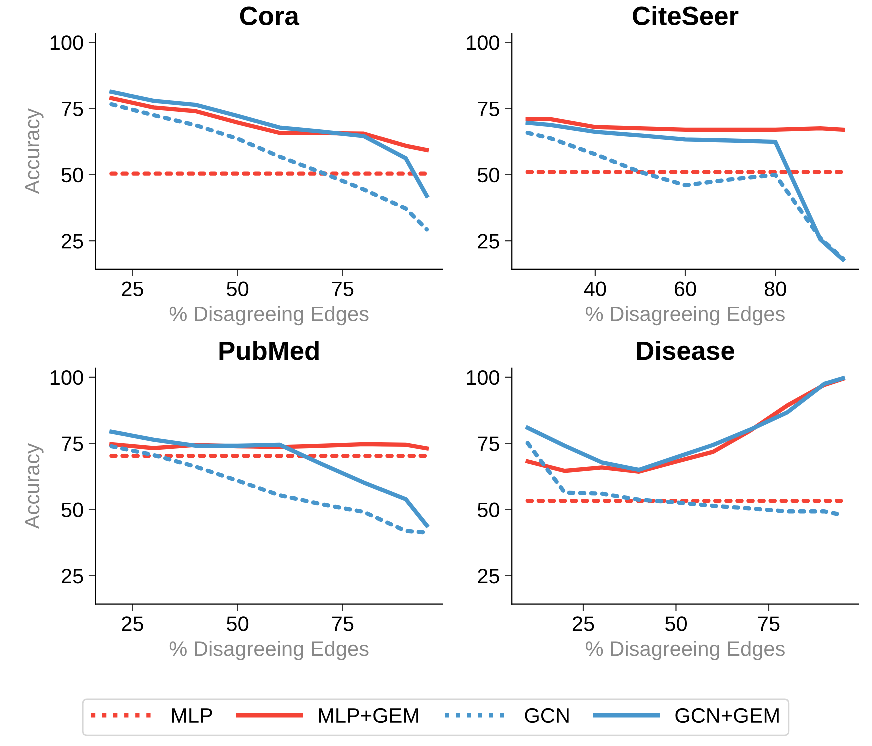 This screenshot has width=872, height=746. What do you see at coordinates (270, 16) in the screenshot?
I see `chart-title: Cora` at bounding box center [270, 16].